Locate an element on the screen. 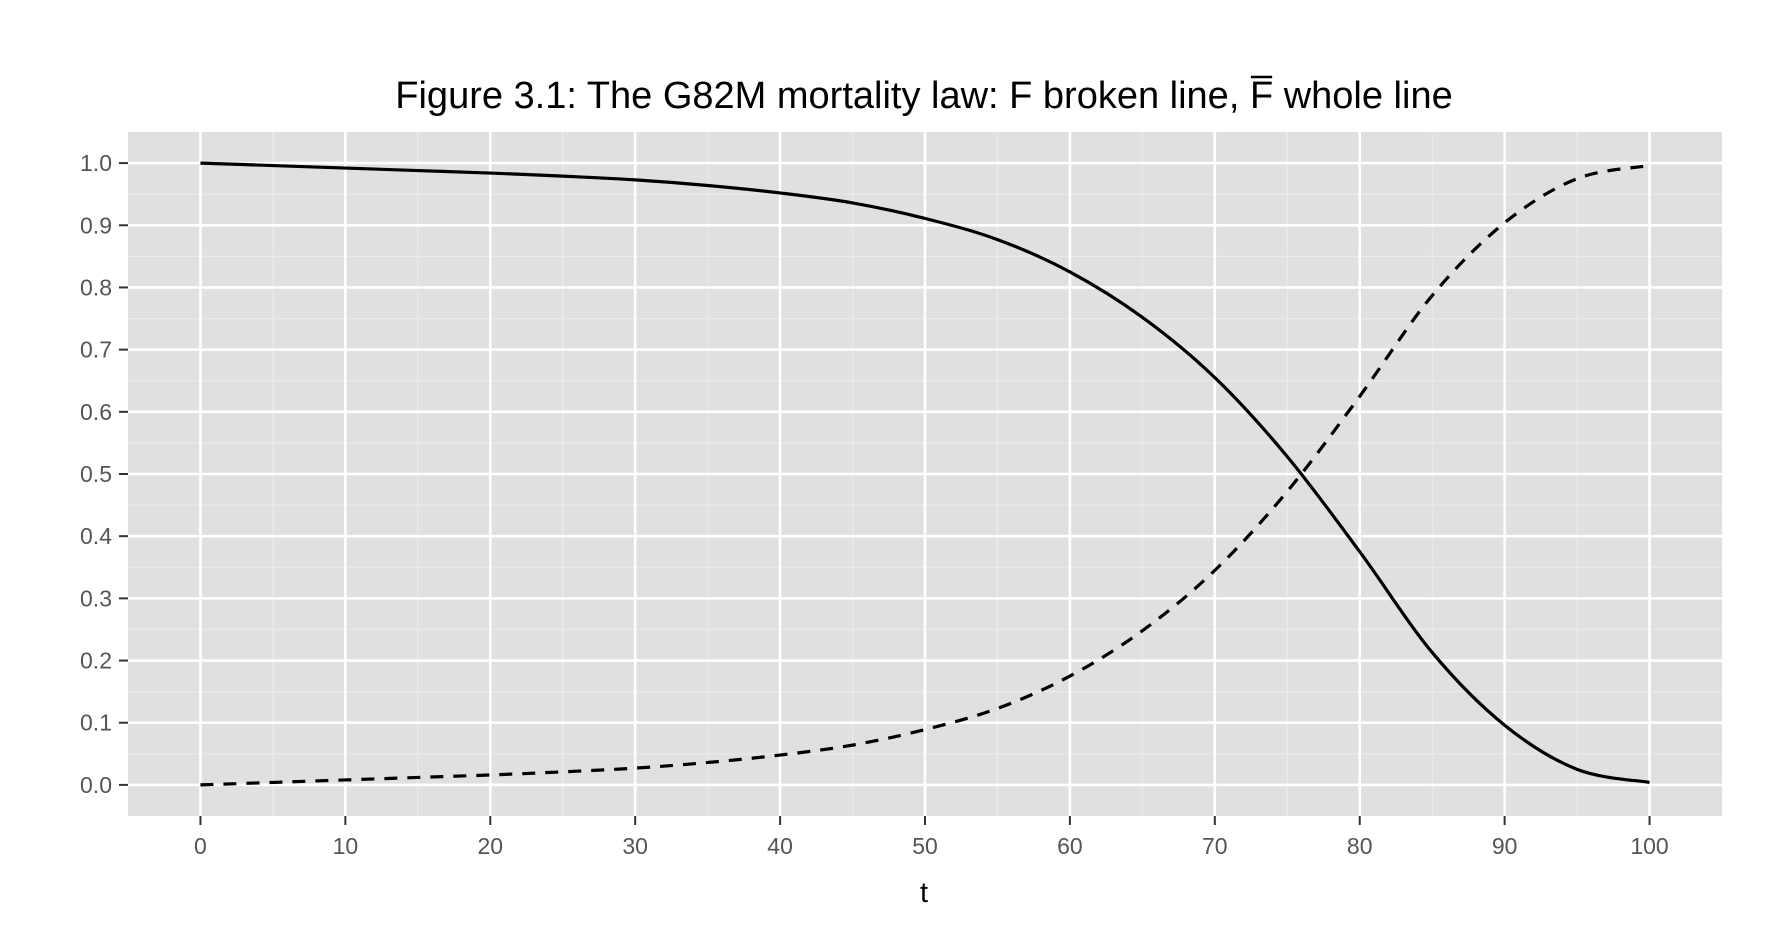 The image size is (1771, 944). y-tick-label: 0.6 is located at coordinates (96, 412).